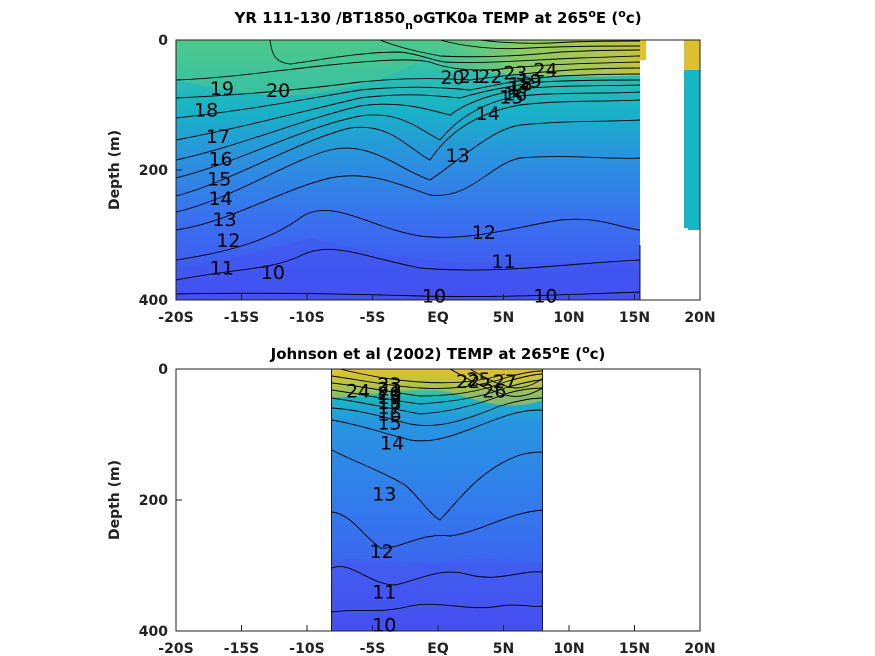 The image size is (875, 656). Describe the element at coordinates (115, 170) in the screenshot. I see `y-axis-label-top: Depth (m)` at that location.